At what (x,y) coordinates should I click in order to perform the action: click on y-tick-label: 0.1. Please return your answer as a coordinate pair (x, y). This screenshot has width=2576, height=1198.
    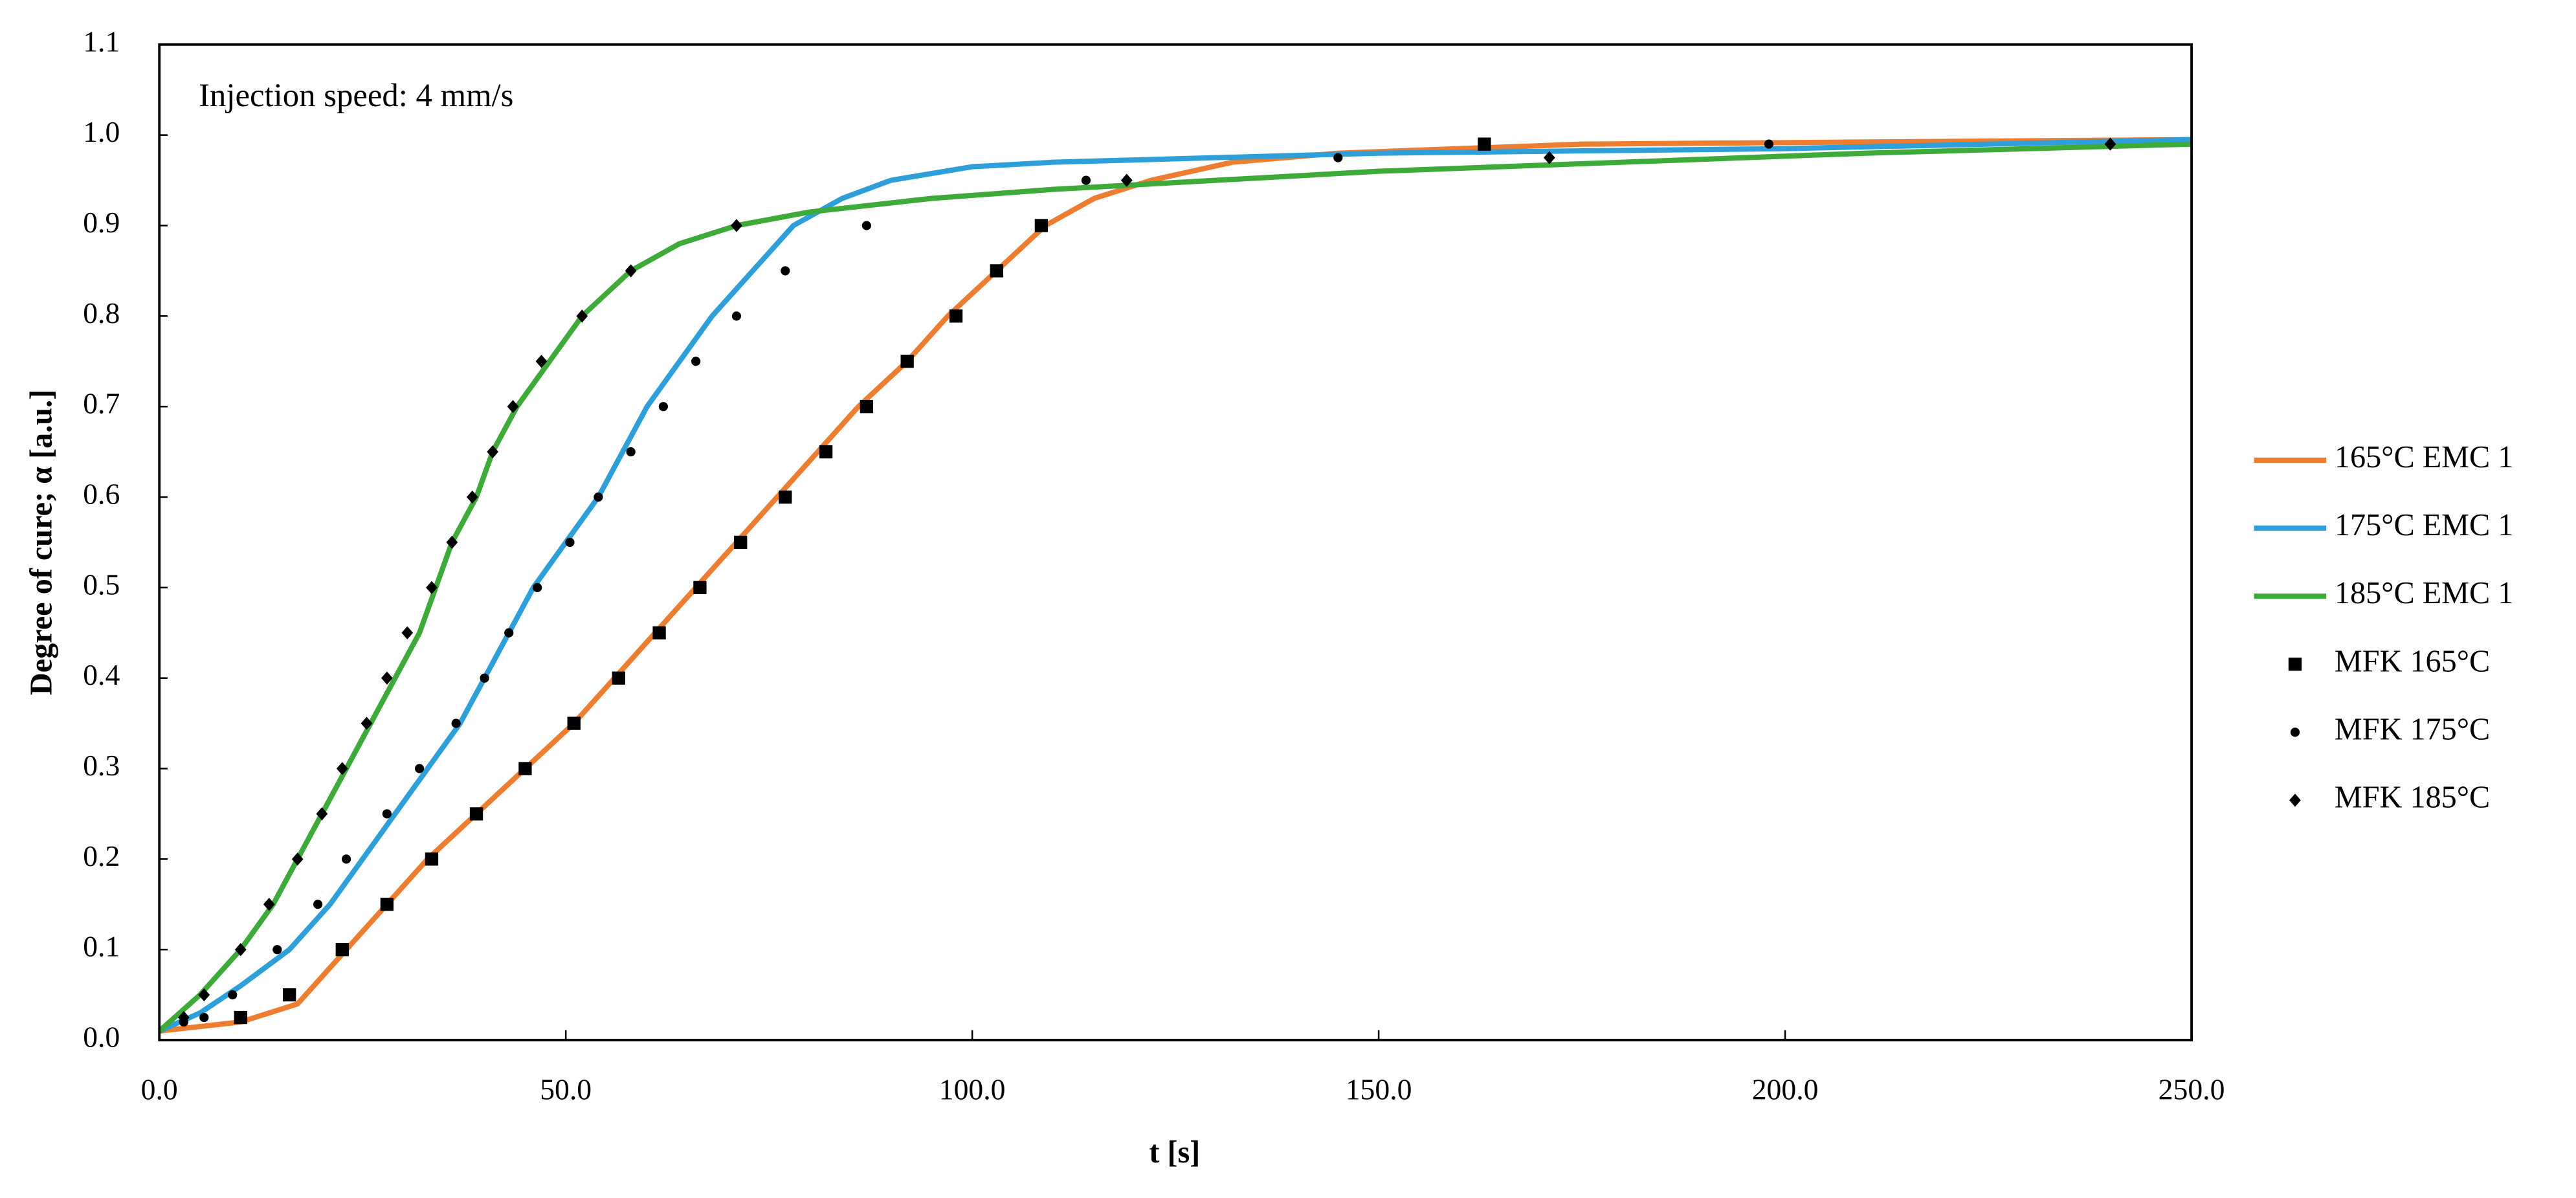
    Looking at the image, I should click on (101, 946).